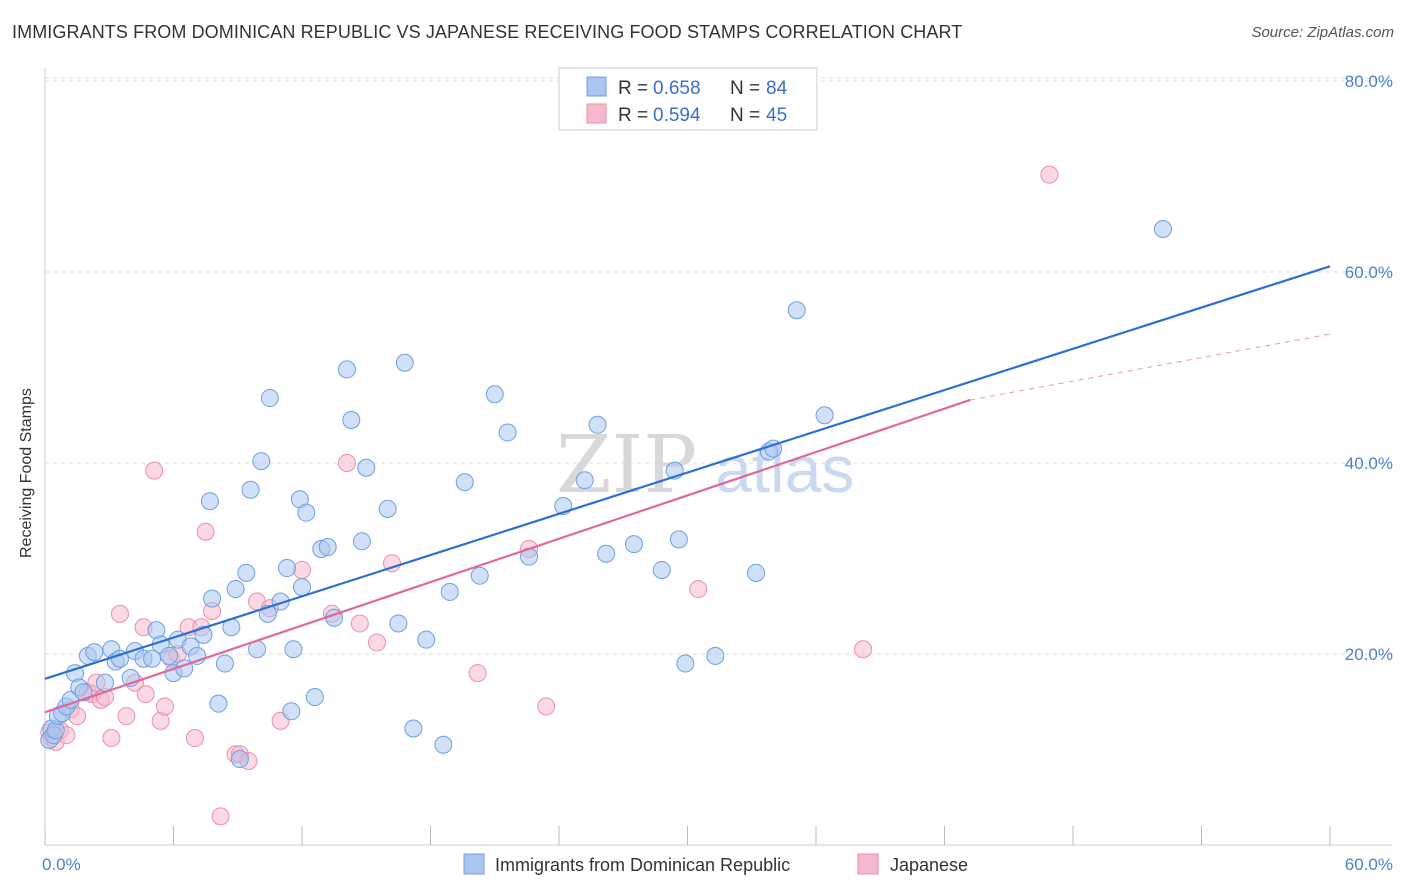 The width and height of the screenshot is (1406, 892). Describe the element at coordinates (868, 864) in the screenshot. I see `bottom-legend-swatch-pink` at that location.